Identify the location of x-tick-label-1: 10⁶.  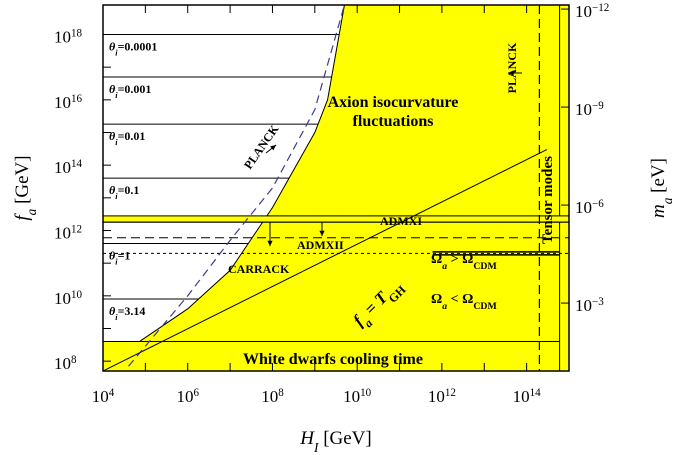
(187, 396).